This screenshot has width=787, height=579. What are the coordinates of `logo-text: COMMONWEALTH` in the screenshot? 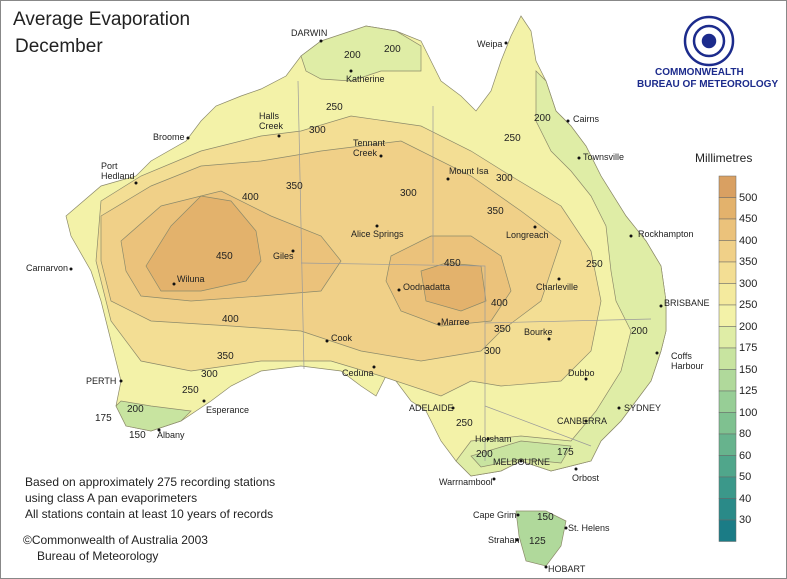 It's located at (699, 72).